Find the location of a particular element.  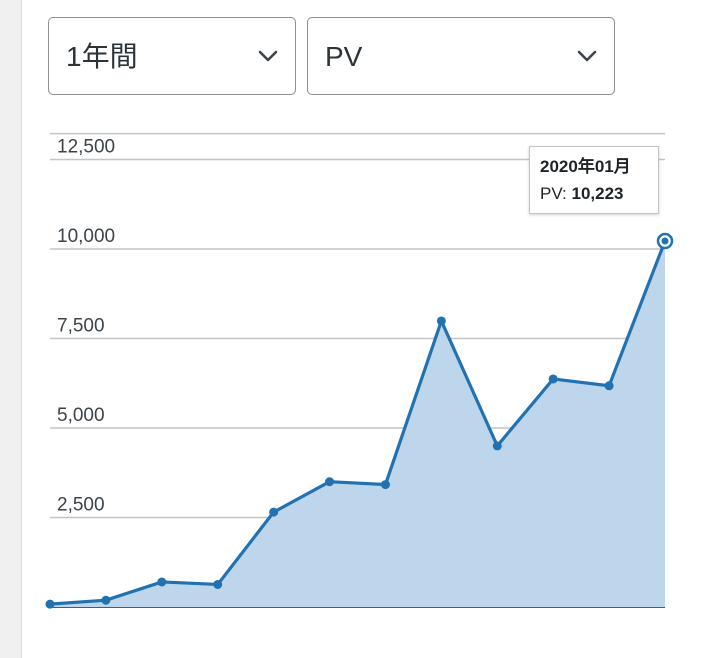

y-tick-label: 7,500 is located at coordinates (81, 326).